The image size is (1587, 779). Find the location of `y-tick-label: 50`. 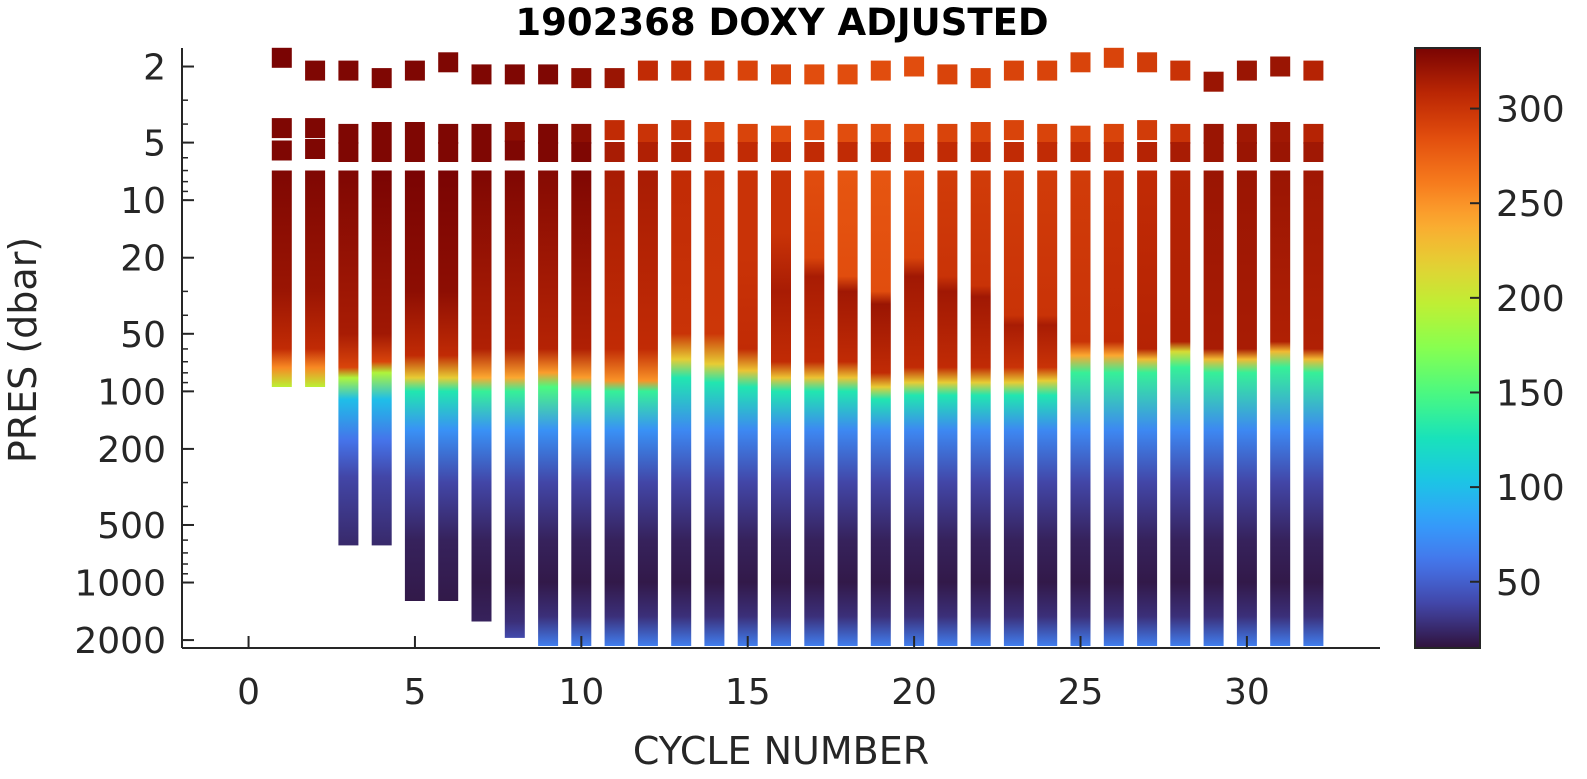

y-tick-label: 50 is located at coordinates (143, 335).